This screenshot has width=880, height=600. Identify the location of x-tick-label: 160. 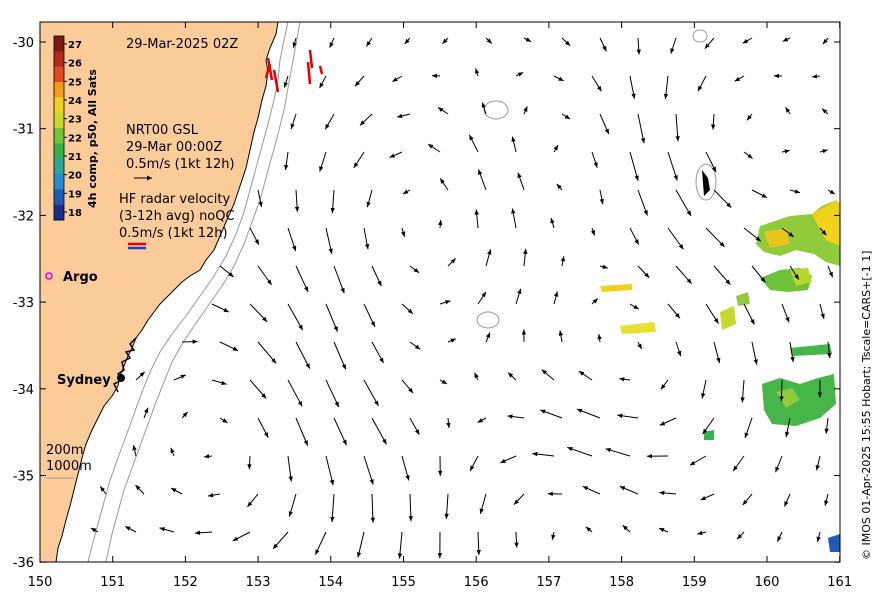
(767, 582).